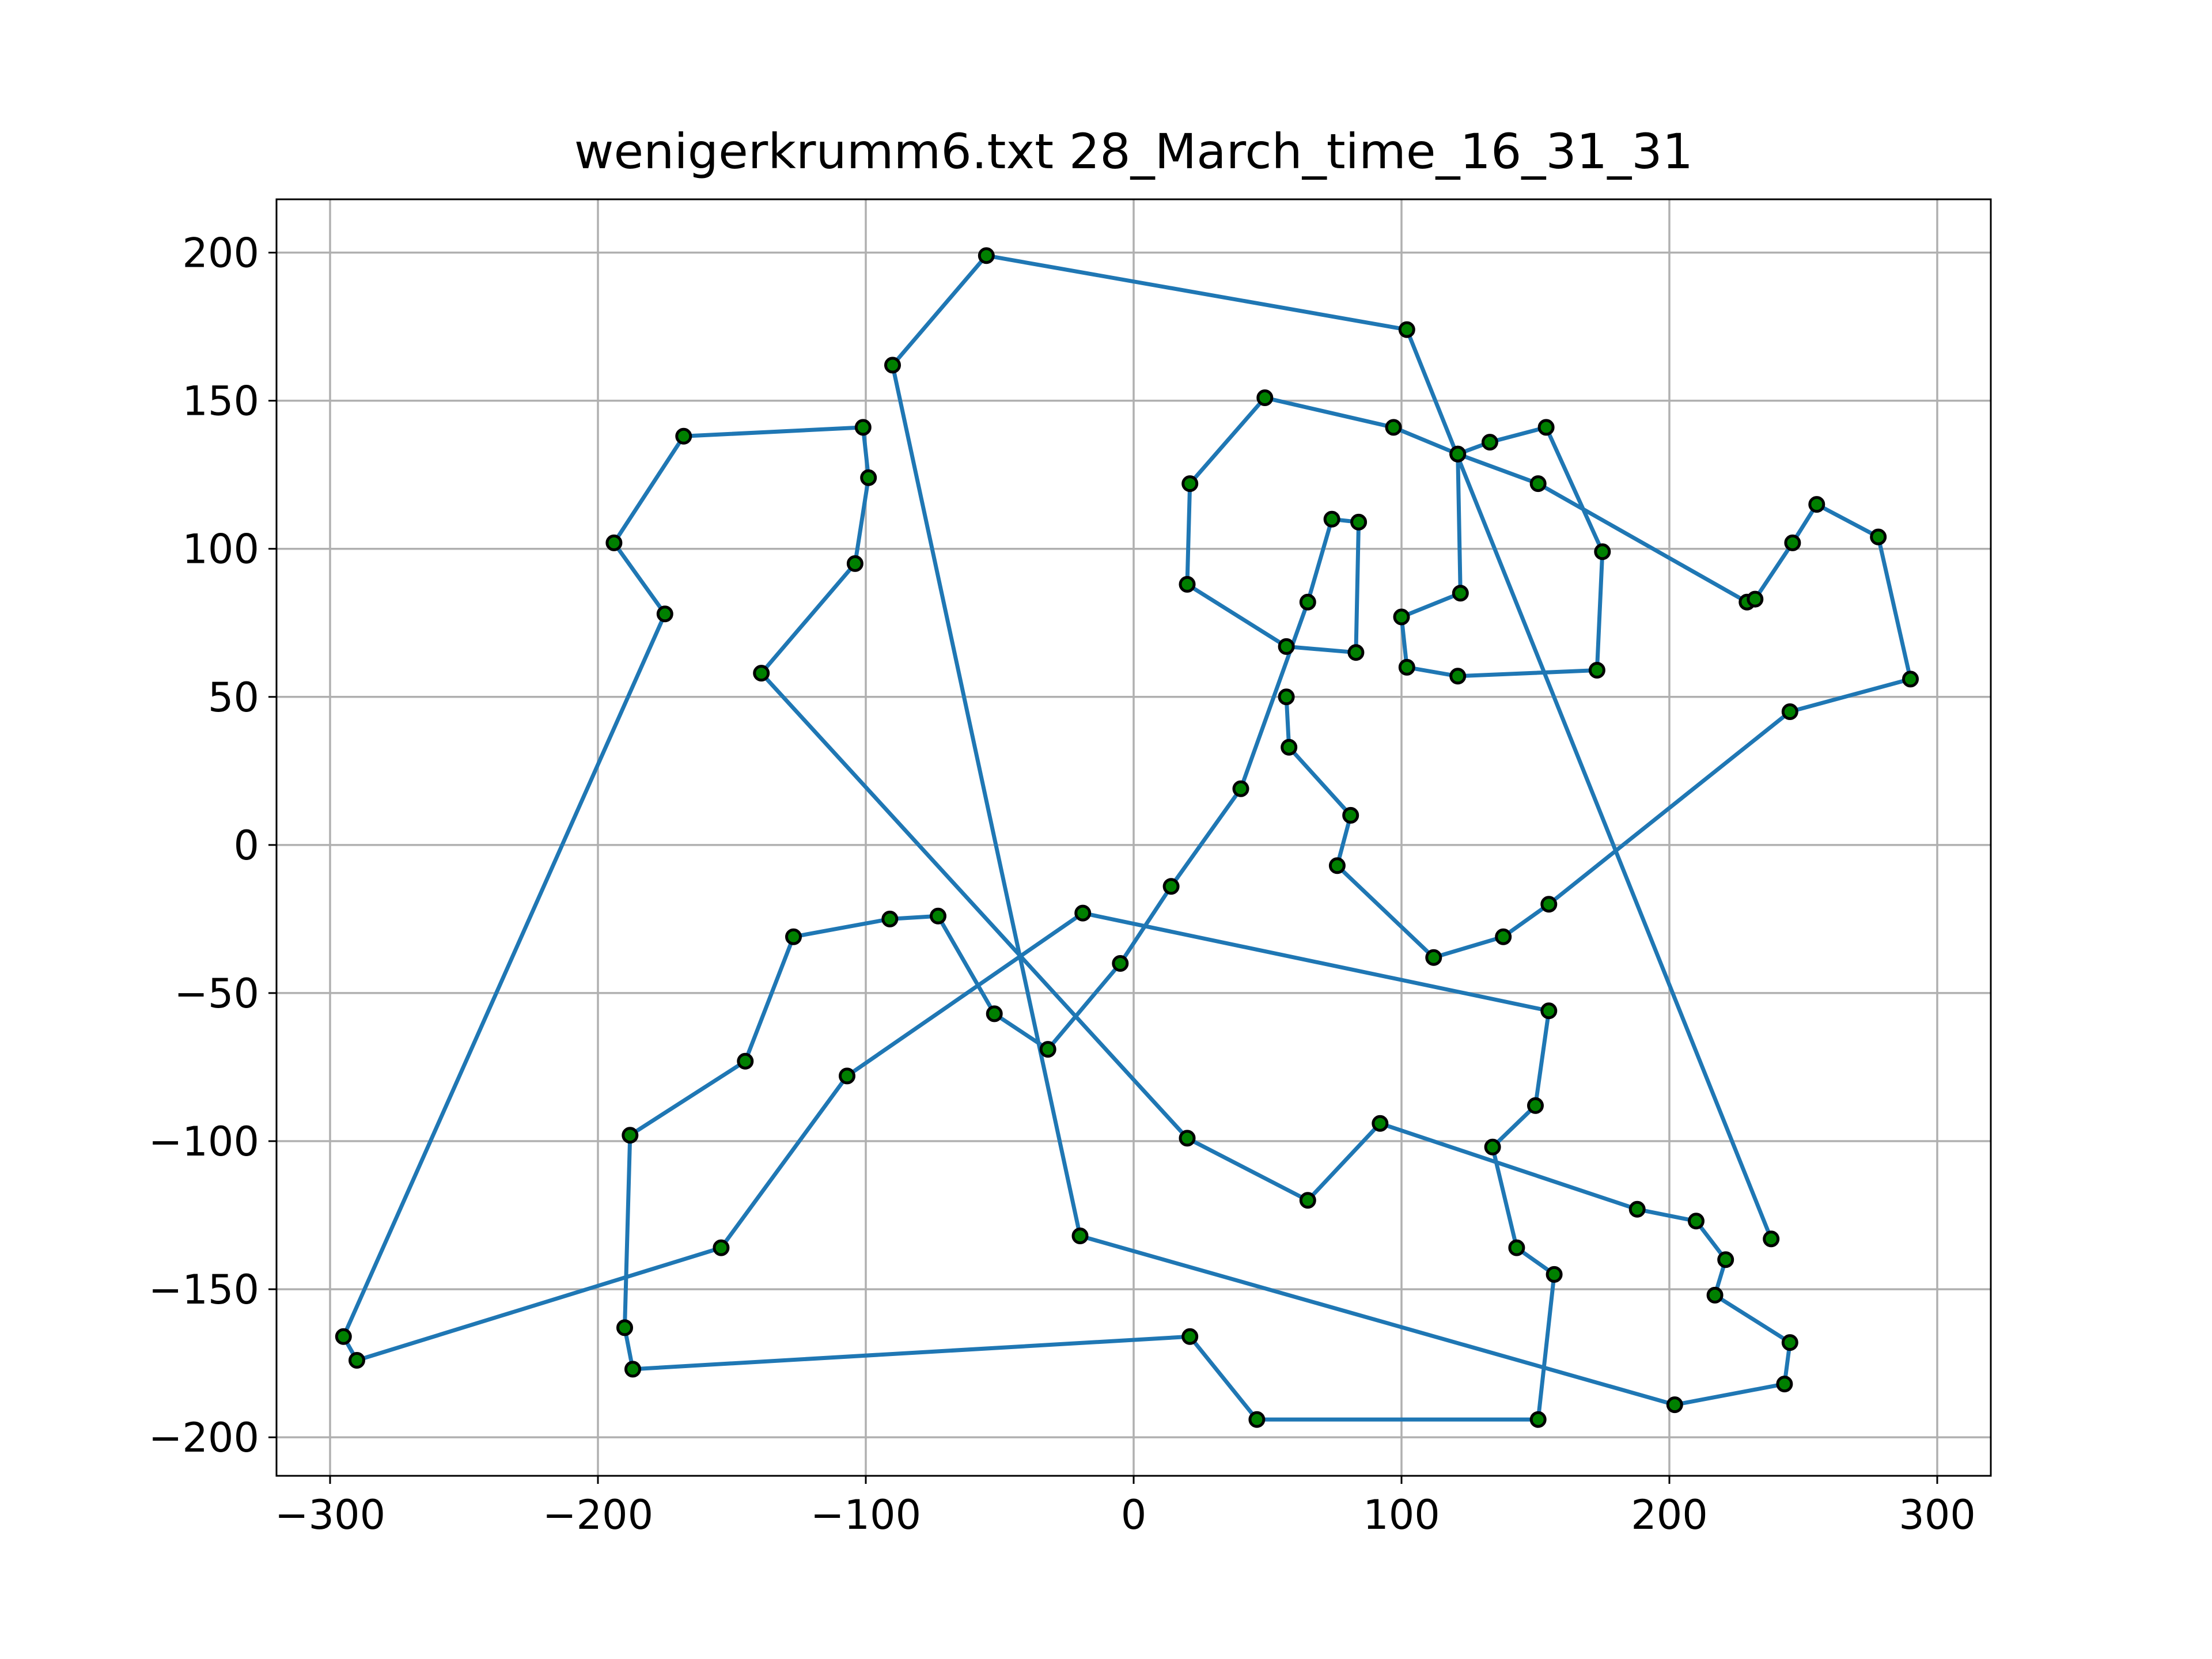 This screenshot has width=2212, height=1659. Describe the element at coordinates (204, 1141) in the screenshot. I see `y-tick-label: −100` at that location.